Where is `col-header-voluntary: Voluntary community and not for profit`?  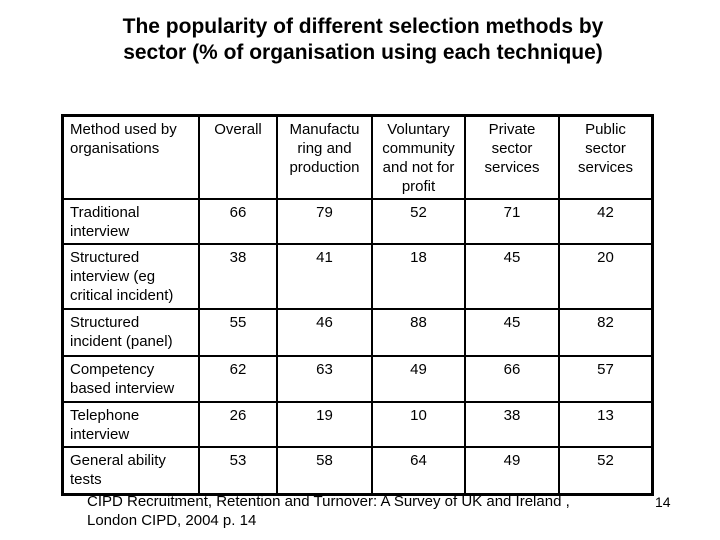
col-header-voluntary: Voluntary community and not for profit is located at coordinates (419, 158).